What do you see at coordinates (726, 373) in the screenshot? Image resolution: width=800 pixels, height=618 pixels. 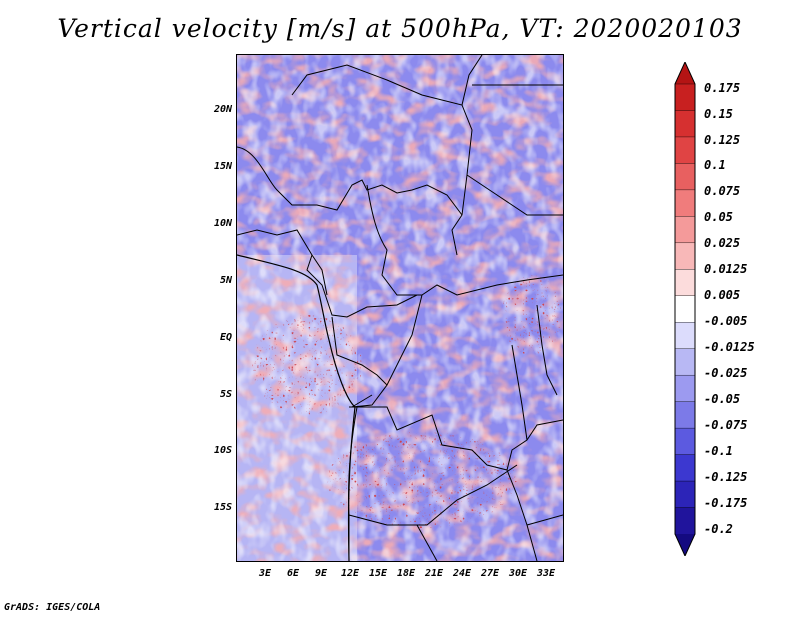 I see `colorbar-label: -0.025` at bounding box center [726, 373].